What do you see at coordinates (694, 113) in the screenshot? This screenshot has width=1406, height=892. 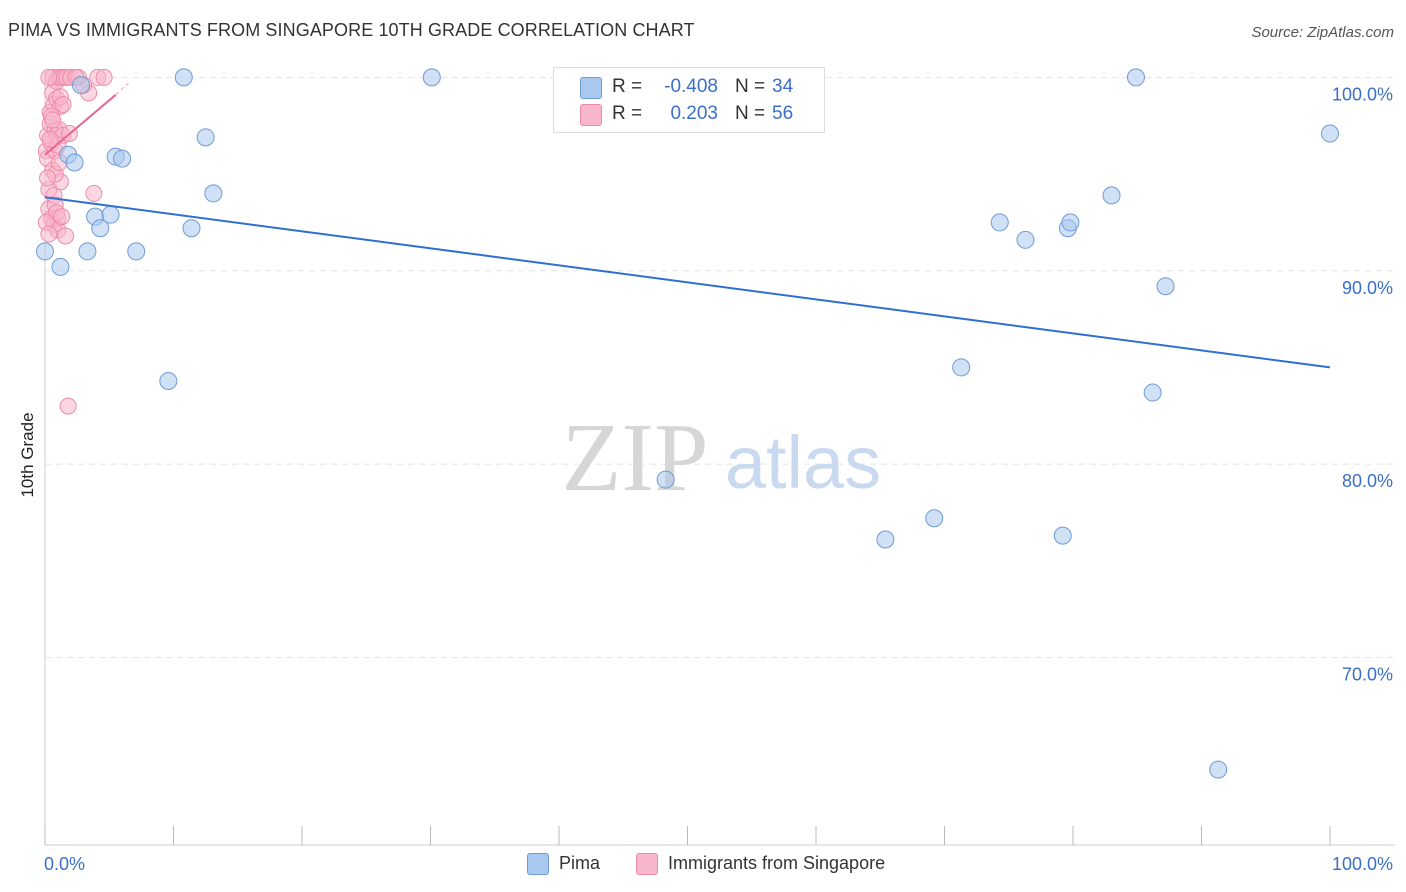 I see `r-value: 0.203` at bounding box center [694, 113].